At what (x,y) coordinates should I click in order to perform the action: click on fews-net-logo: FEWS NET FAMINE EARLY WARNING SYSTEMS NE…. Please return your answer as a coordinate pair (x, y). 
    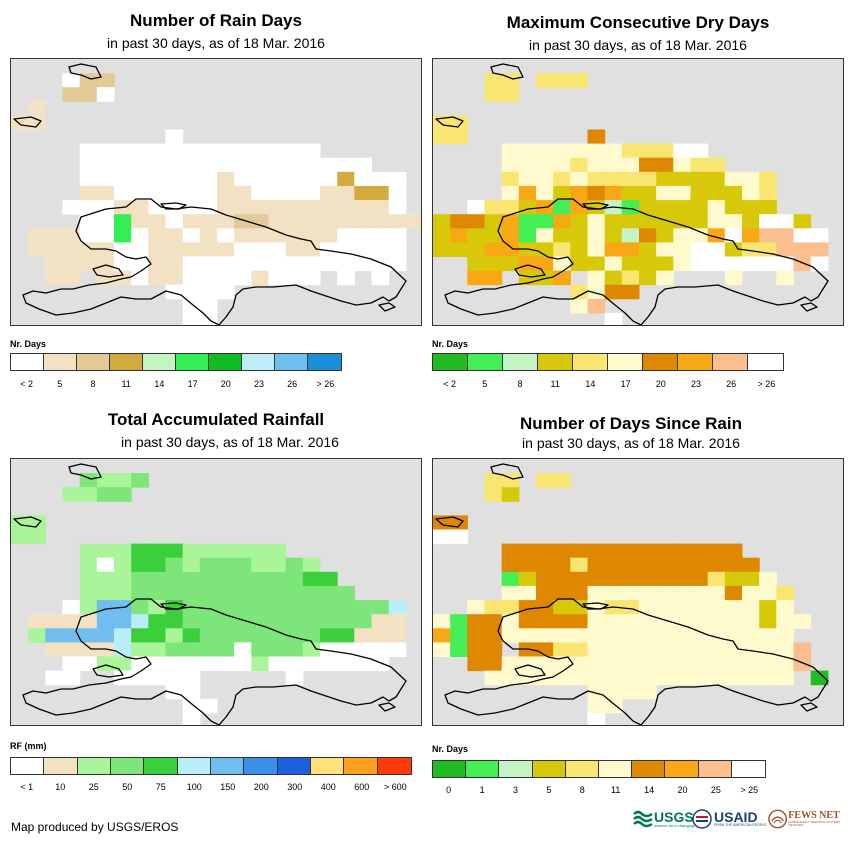
    Looking at the image, I should click on (811, 819).